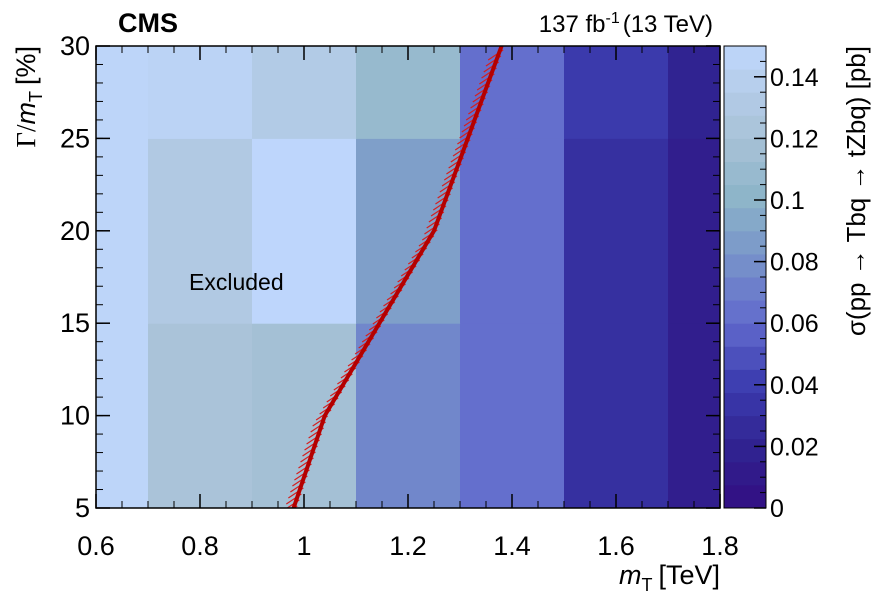 Image resolution: width=877 pixels, height=591 pixels. I want to click on y-tick-label: 25, so click(75, 138).